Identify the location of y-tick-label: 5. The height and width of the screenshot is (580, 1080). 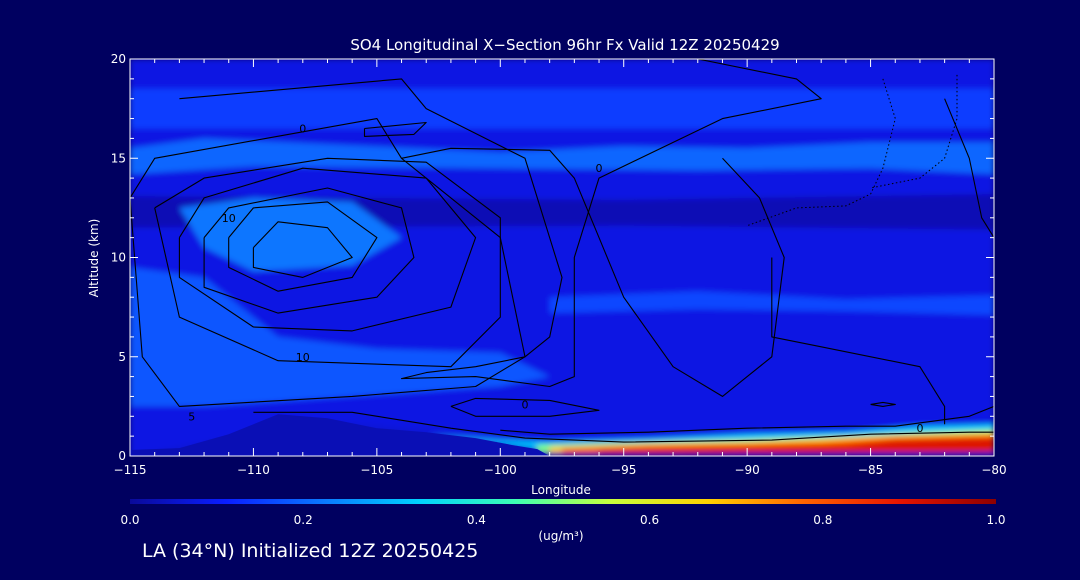
(122, 357).